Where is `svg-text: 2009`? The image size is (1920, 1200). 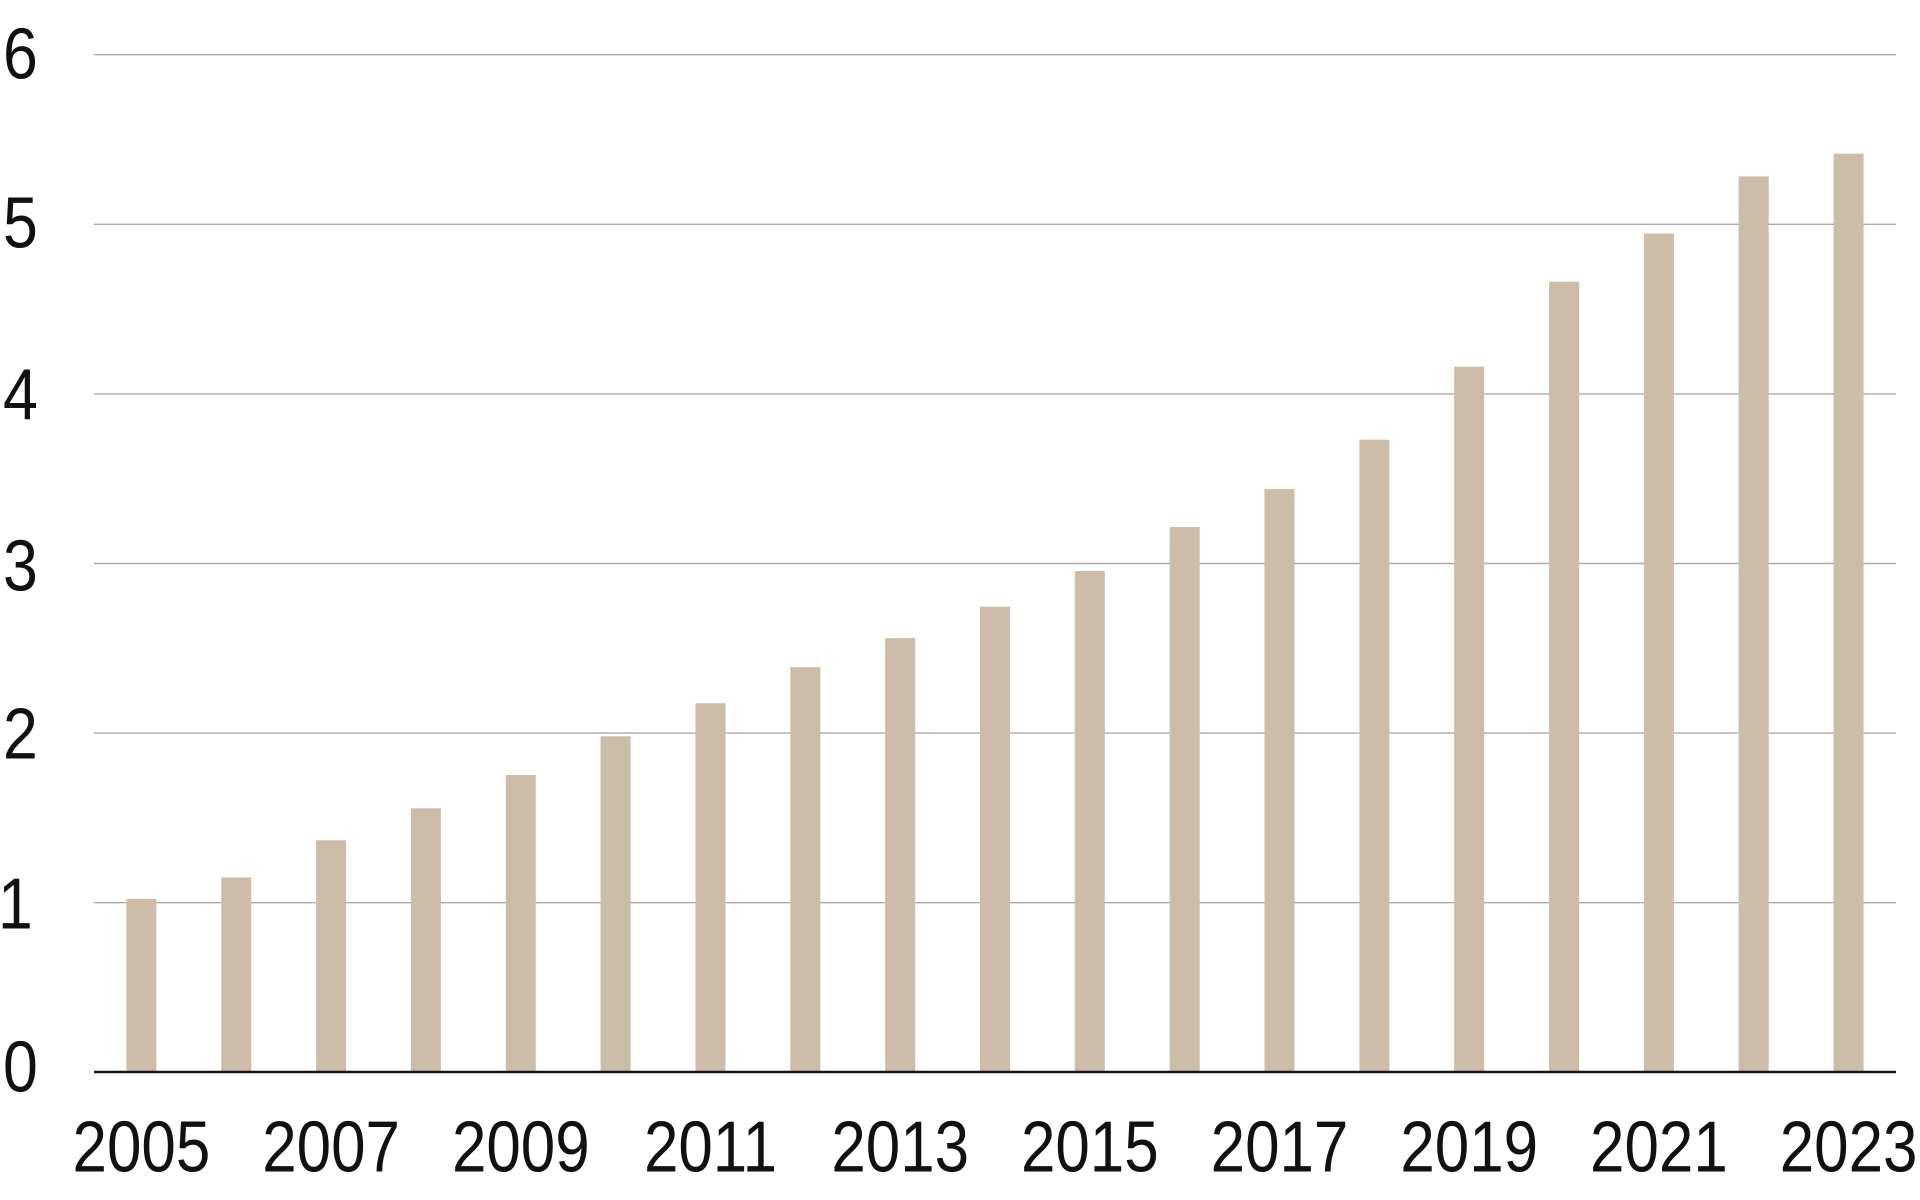
svg-text: 2009 is located at coordinates (521, 1147).